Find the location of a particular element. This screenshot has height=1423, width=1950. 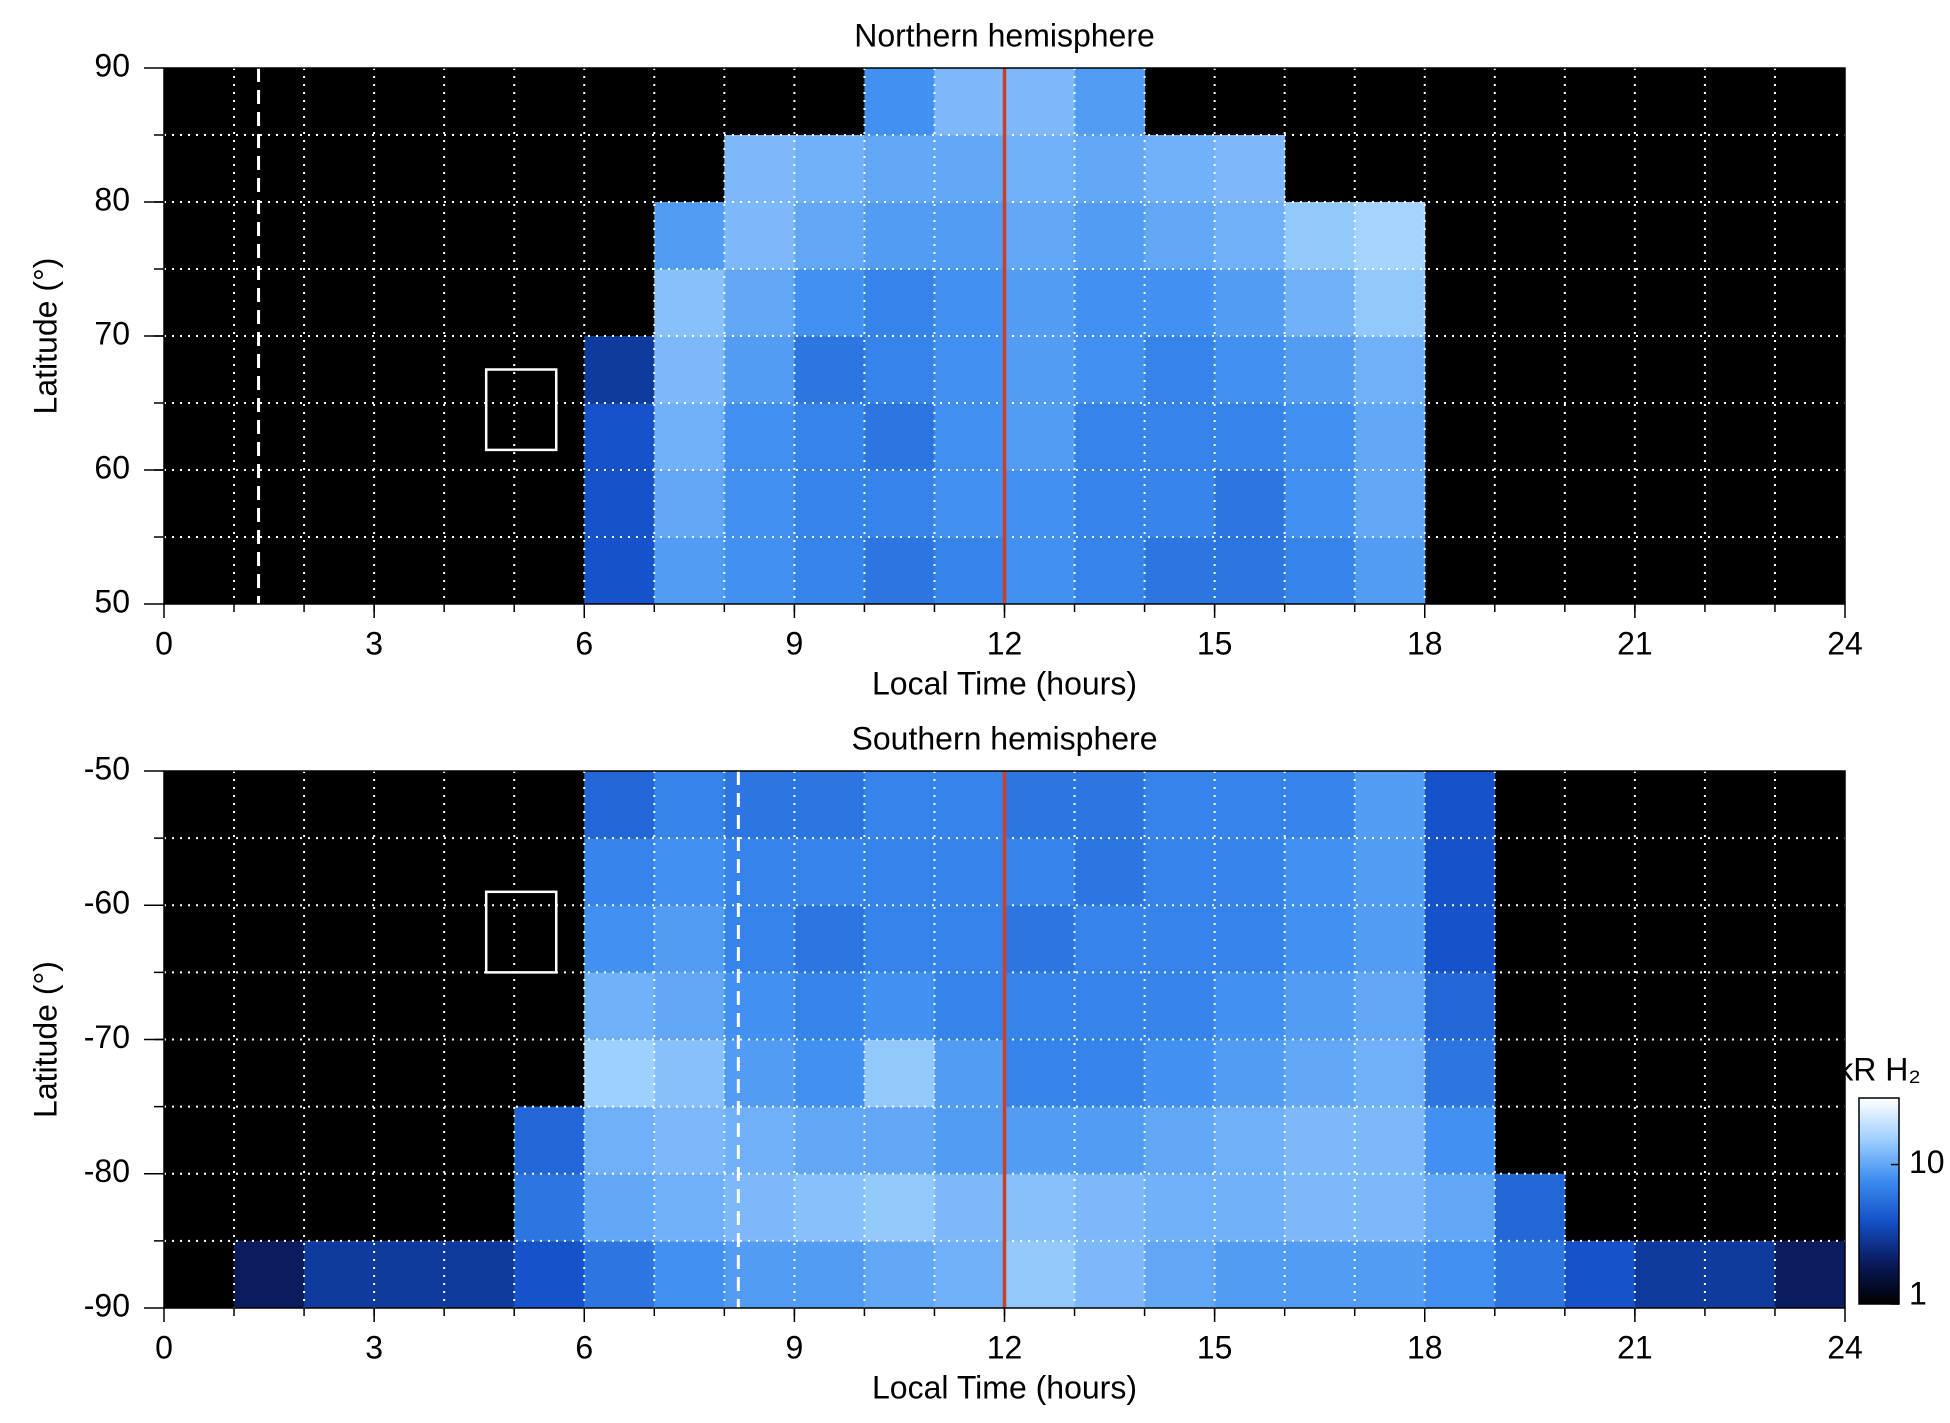

colorbar is located at coordinates (1879, 1201).